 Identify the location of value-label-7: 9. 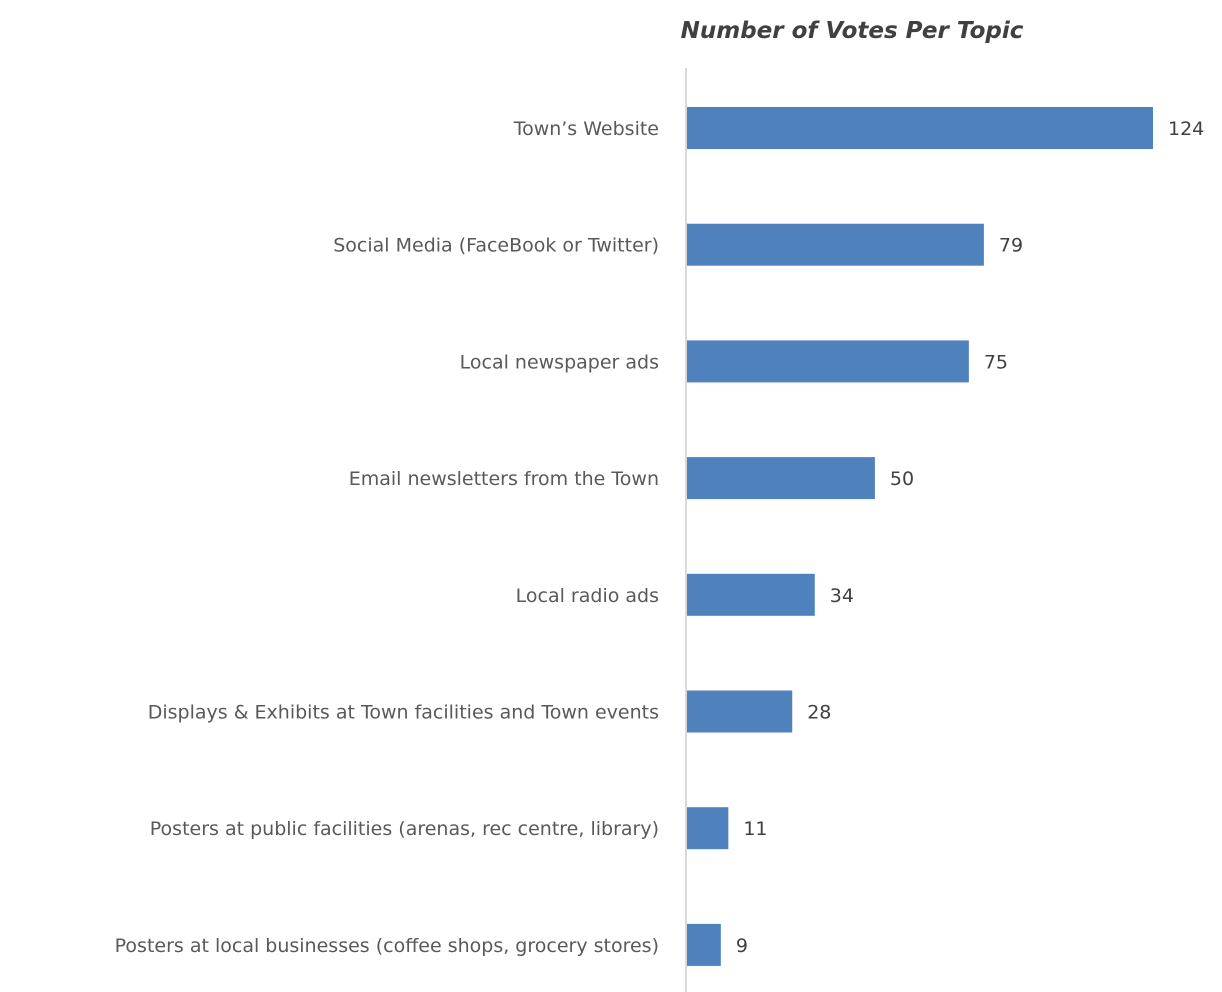
(742, 946).